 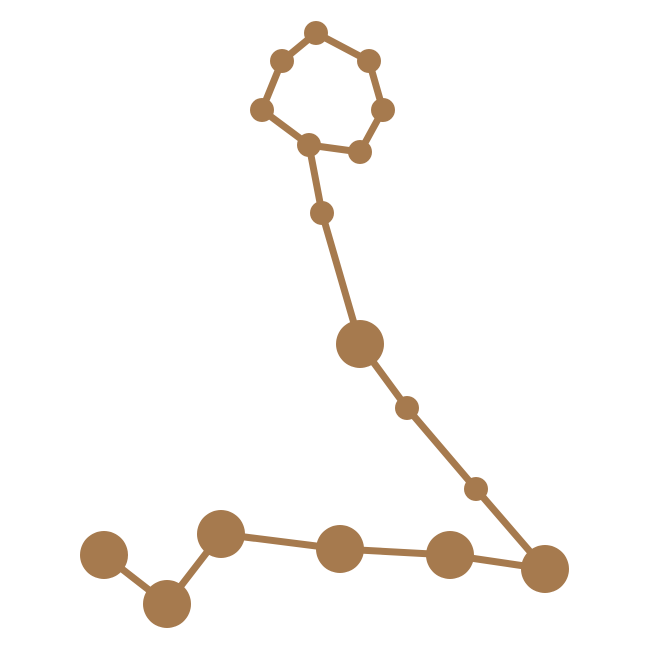 What do you see at coordinates (441, 448) in the screenshot?
I see `constellation-line` at bounding box center [441, 448].